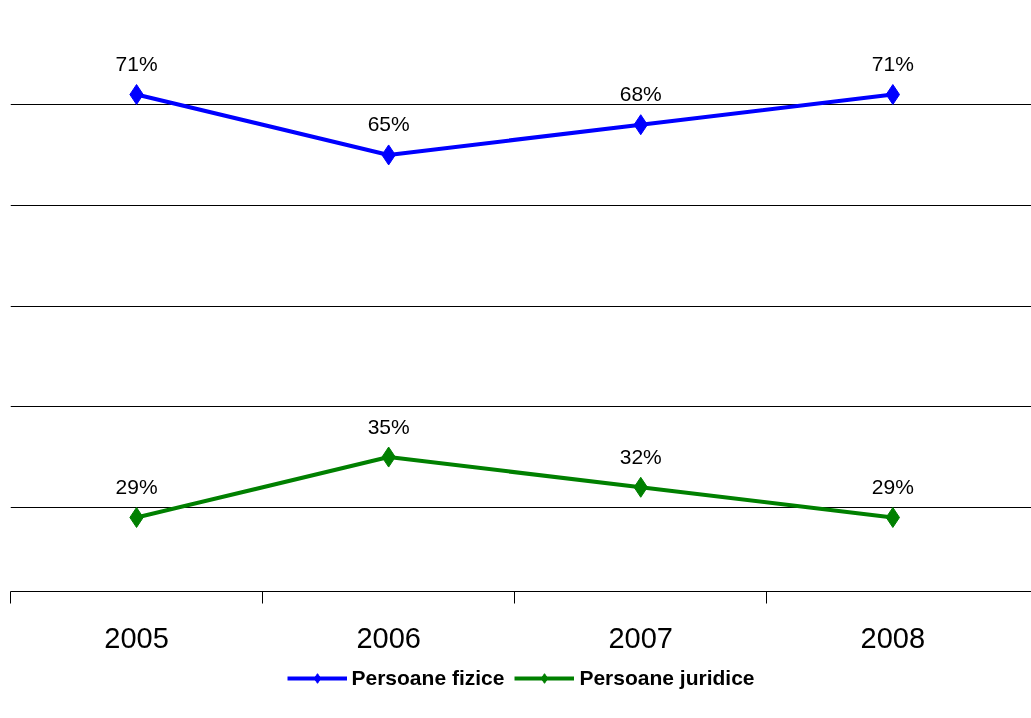  I want to click on legend-label: Persoane fizice, so click(428, 677).